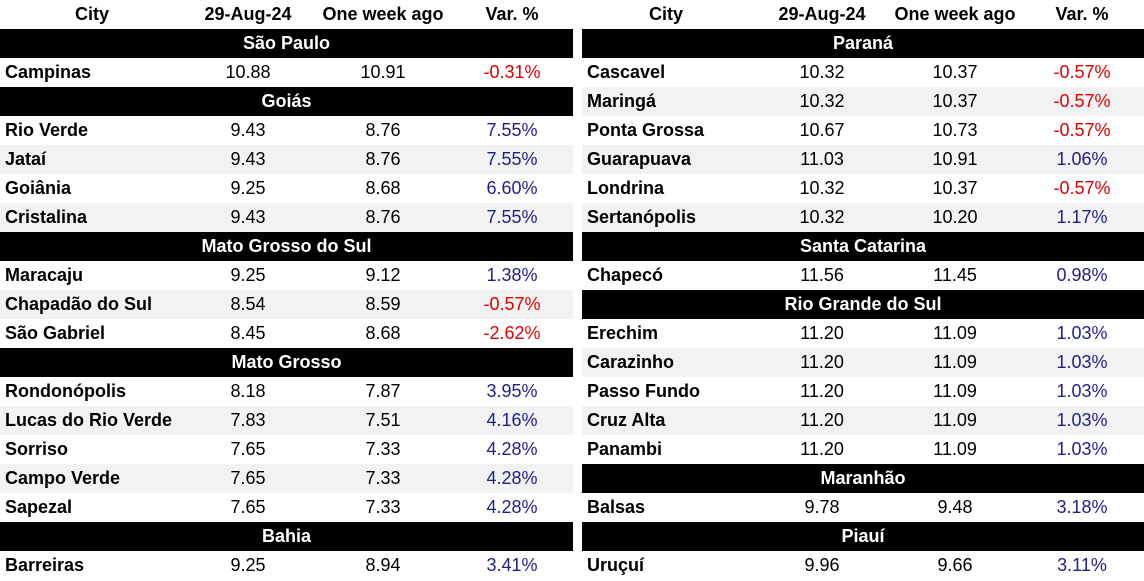 Image resolution: width=1144 pixels, height=581 pixels. I want to click on city-name: Barreiras, so click(45, 565).